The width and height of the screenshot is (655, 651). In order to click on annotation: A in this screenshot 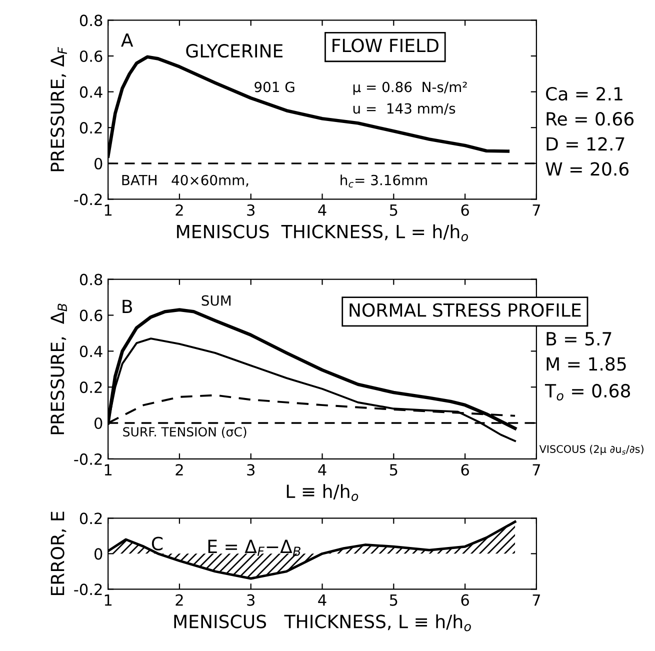, I will do `click(127, 40)`.